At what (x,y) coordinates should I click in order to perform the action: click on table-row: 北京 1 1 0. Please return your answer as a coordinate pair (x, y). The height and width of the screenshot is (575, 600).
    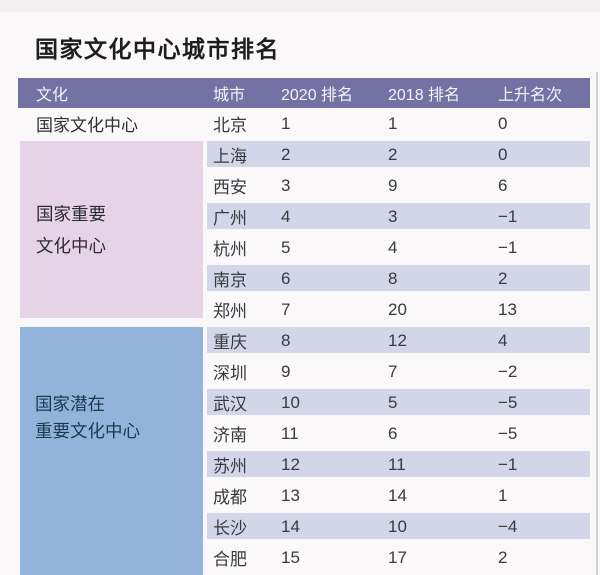
    Looking at the image, I should click on (398, 123).